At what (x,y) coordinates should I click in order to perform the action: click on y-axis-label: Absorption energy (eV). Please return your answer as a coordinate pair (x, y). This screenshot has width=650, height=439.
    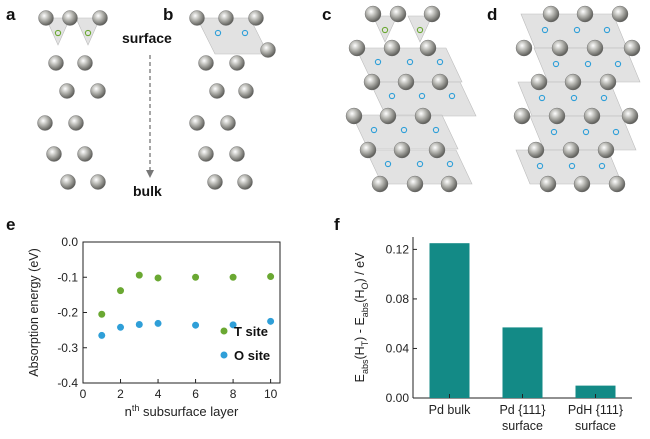
    Looking at the image, I should click on (34, 312).